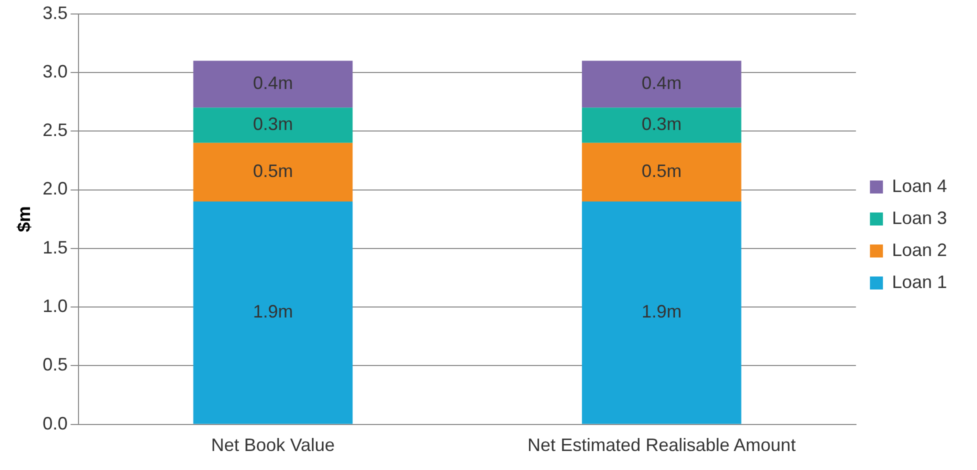 The width and height of the screenshot is (977, 470). I want to click on y-tick-label: 2.5, so click(55, 130).